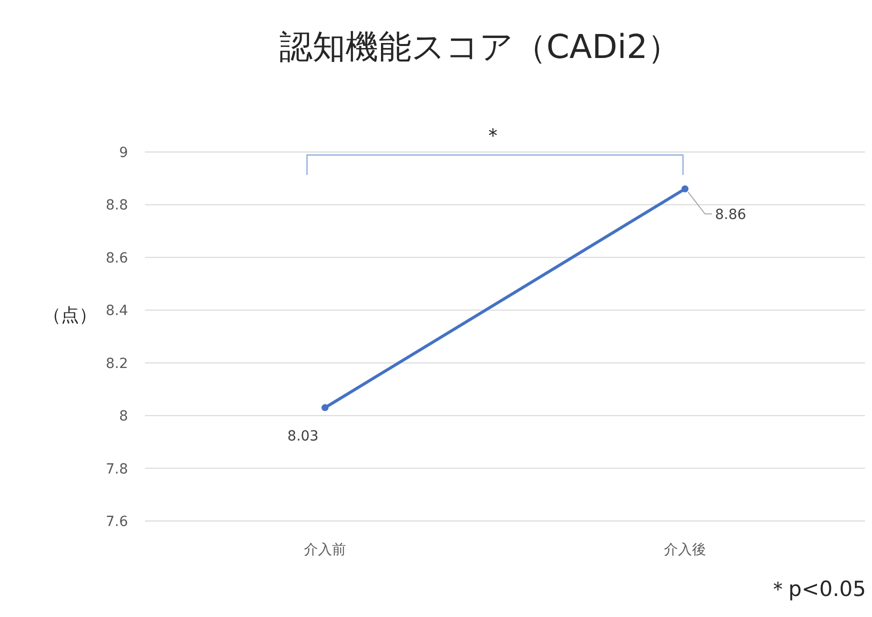 The image size is (872, 617). Describe the element at coordinates (685, 550) in the screenshot. I see `x-tick-label: 介入後` at that location.